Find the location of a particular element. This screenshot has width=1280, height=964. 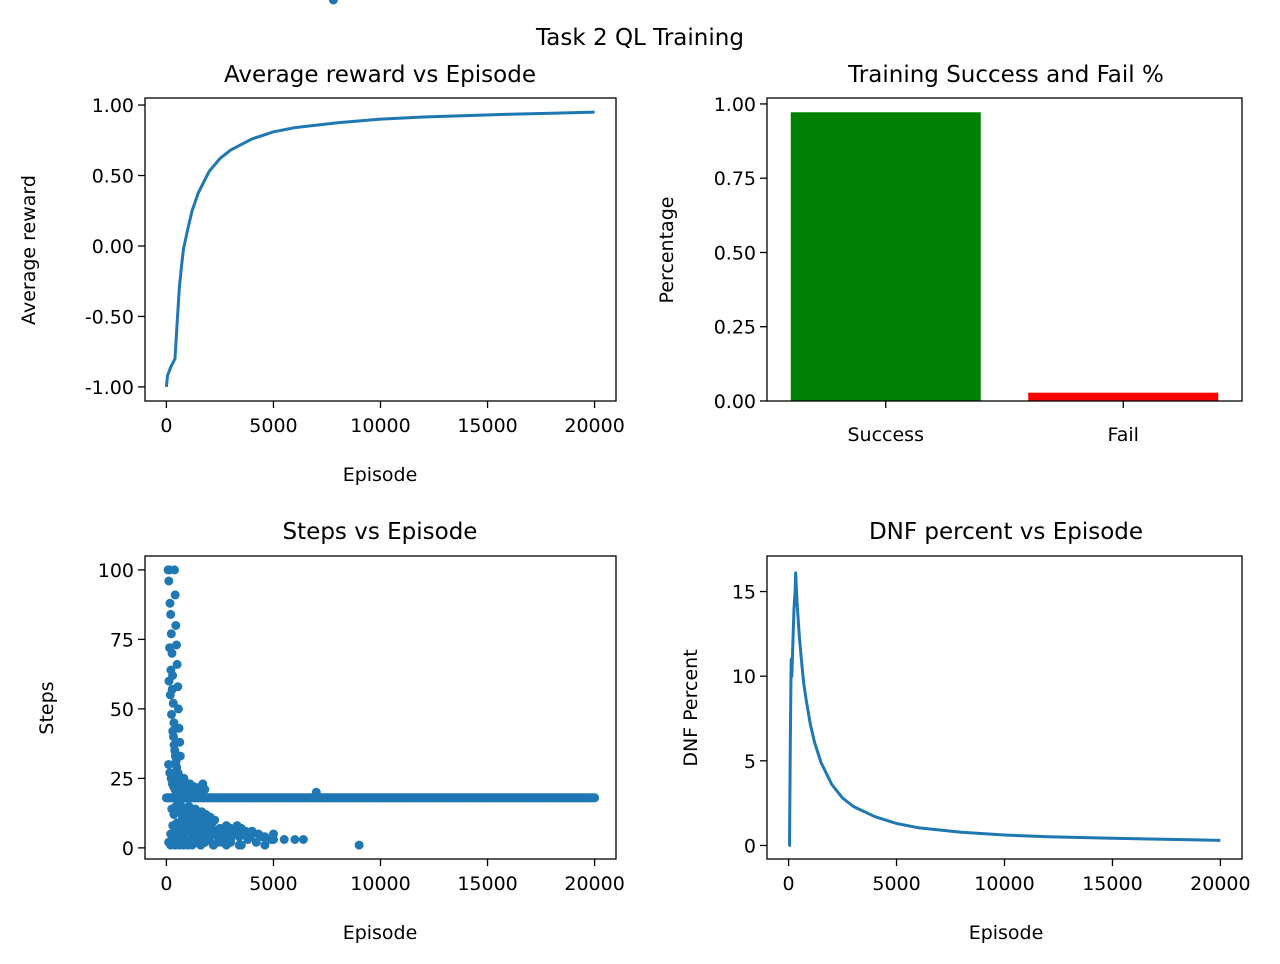

average-reward-xtick-label: 20000 is located at coordinates (594, 426).